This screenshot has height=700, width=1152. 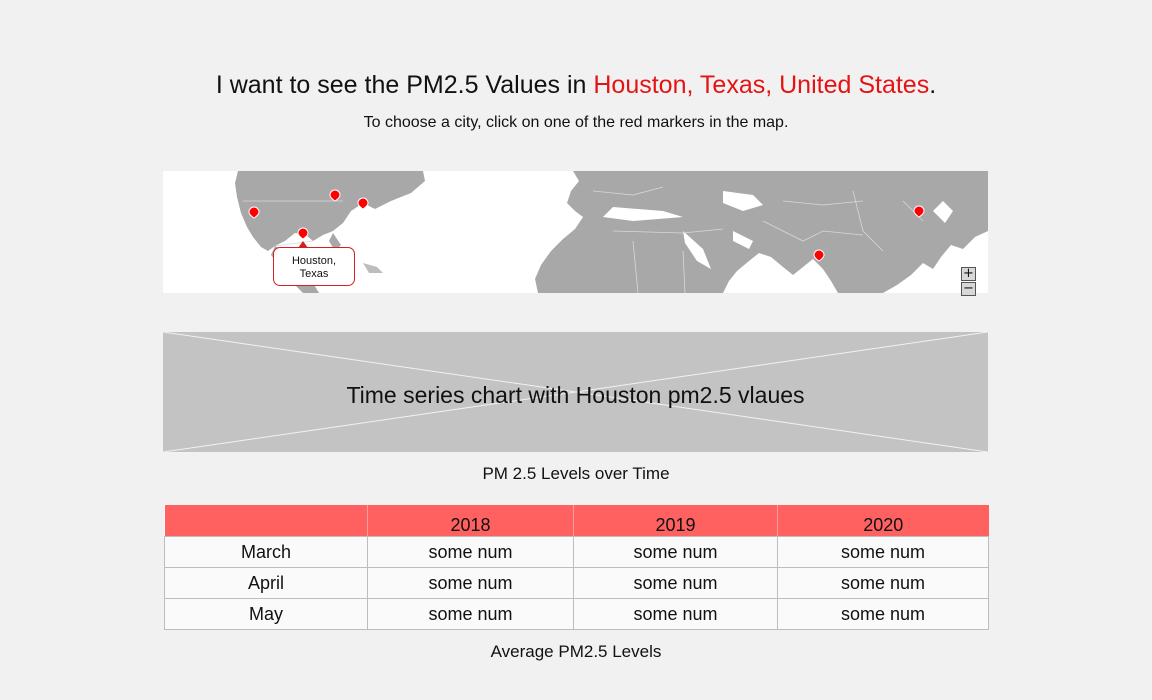 I want to click on zoom-in-button: +, so click(x=968, y=274).